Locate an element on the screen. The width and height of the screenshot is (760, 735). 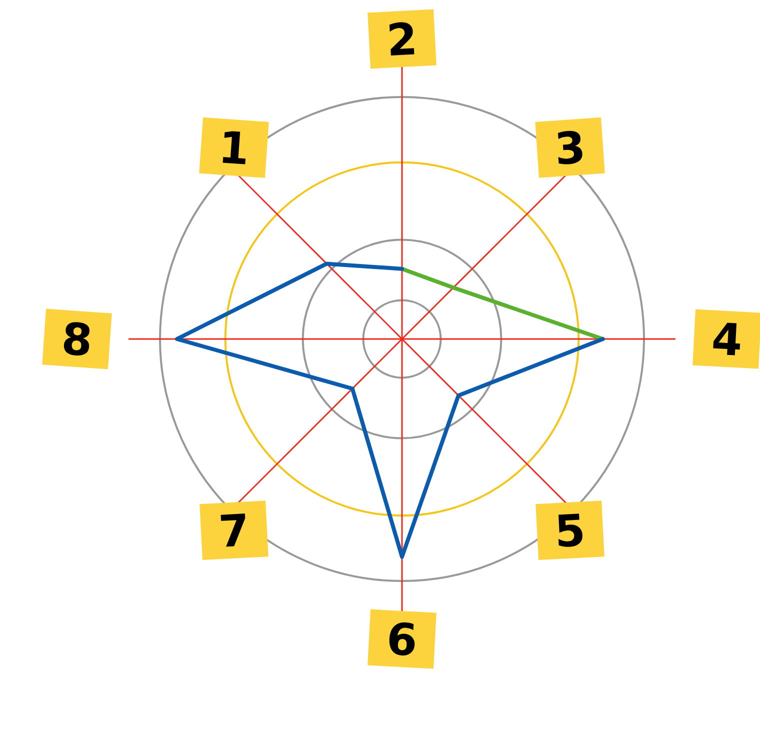
spoke-label: 4 is located at coordinates (727, 340).